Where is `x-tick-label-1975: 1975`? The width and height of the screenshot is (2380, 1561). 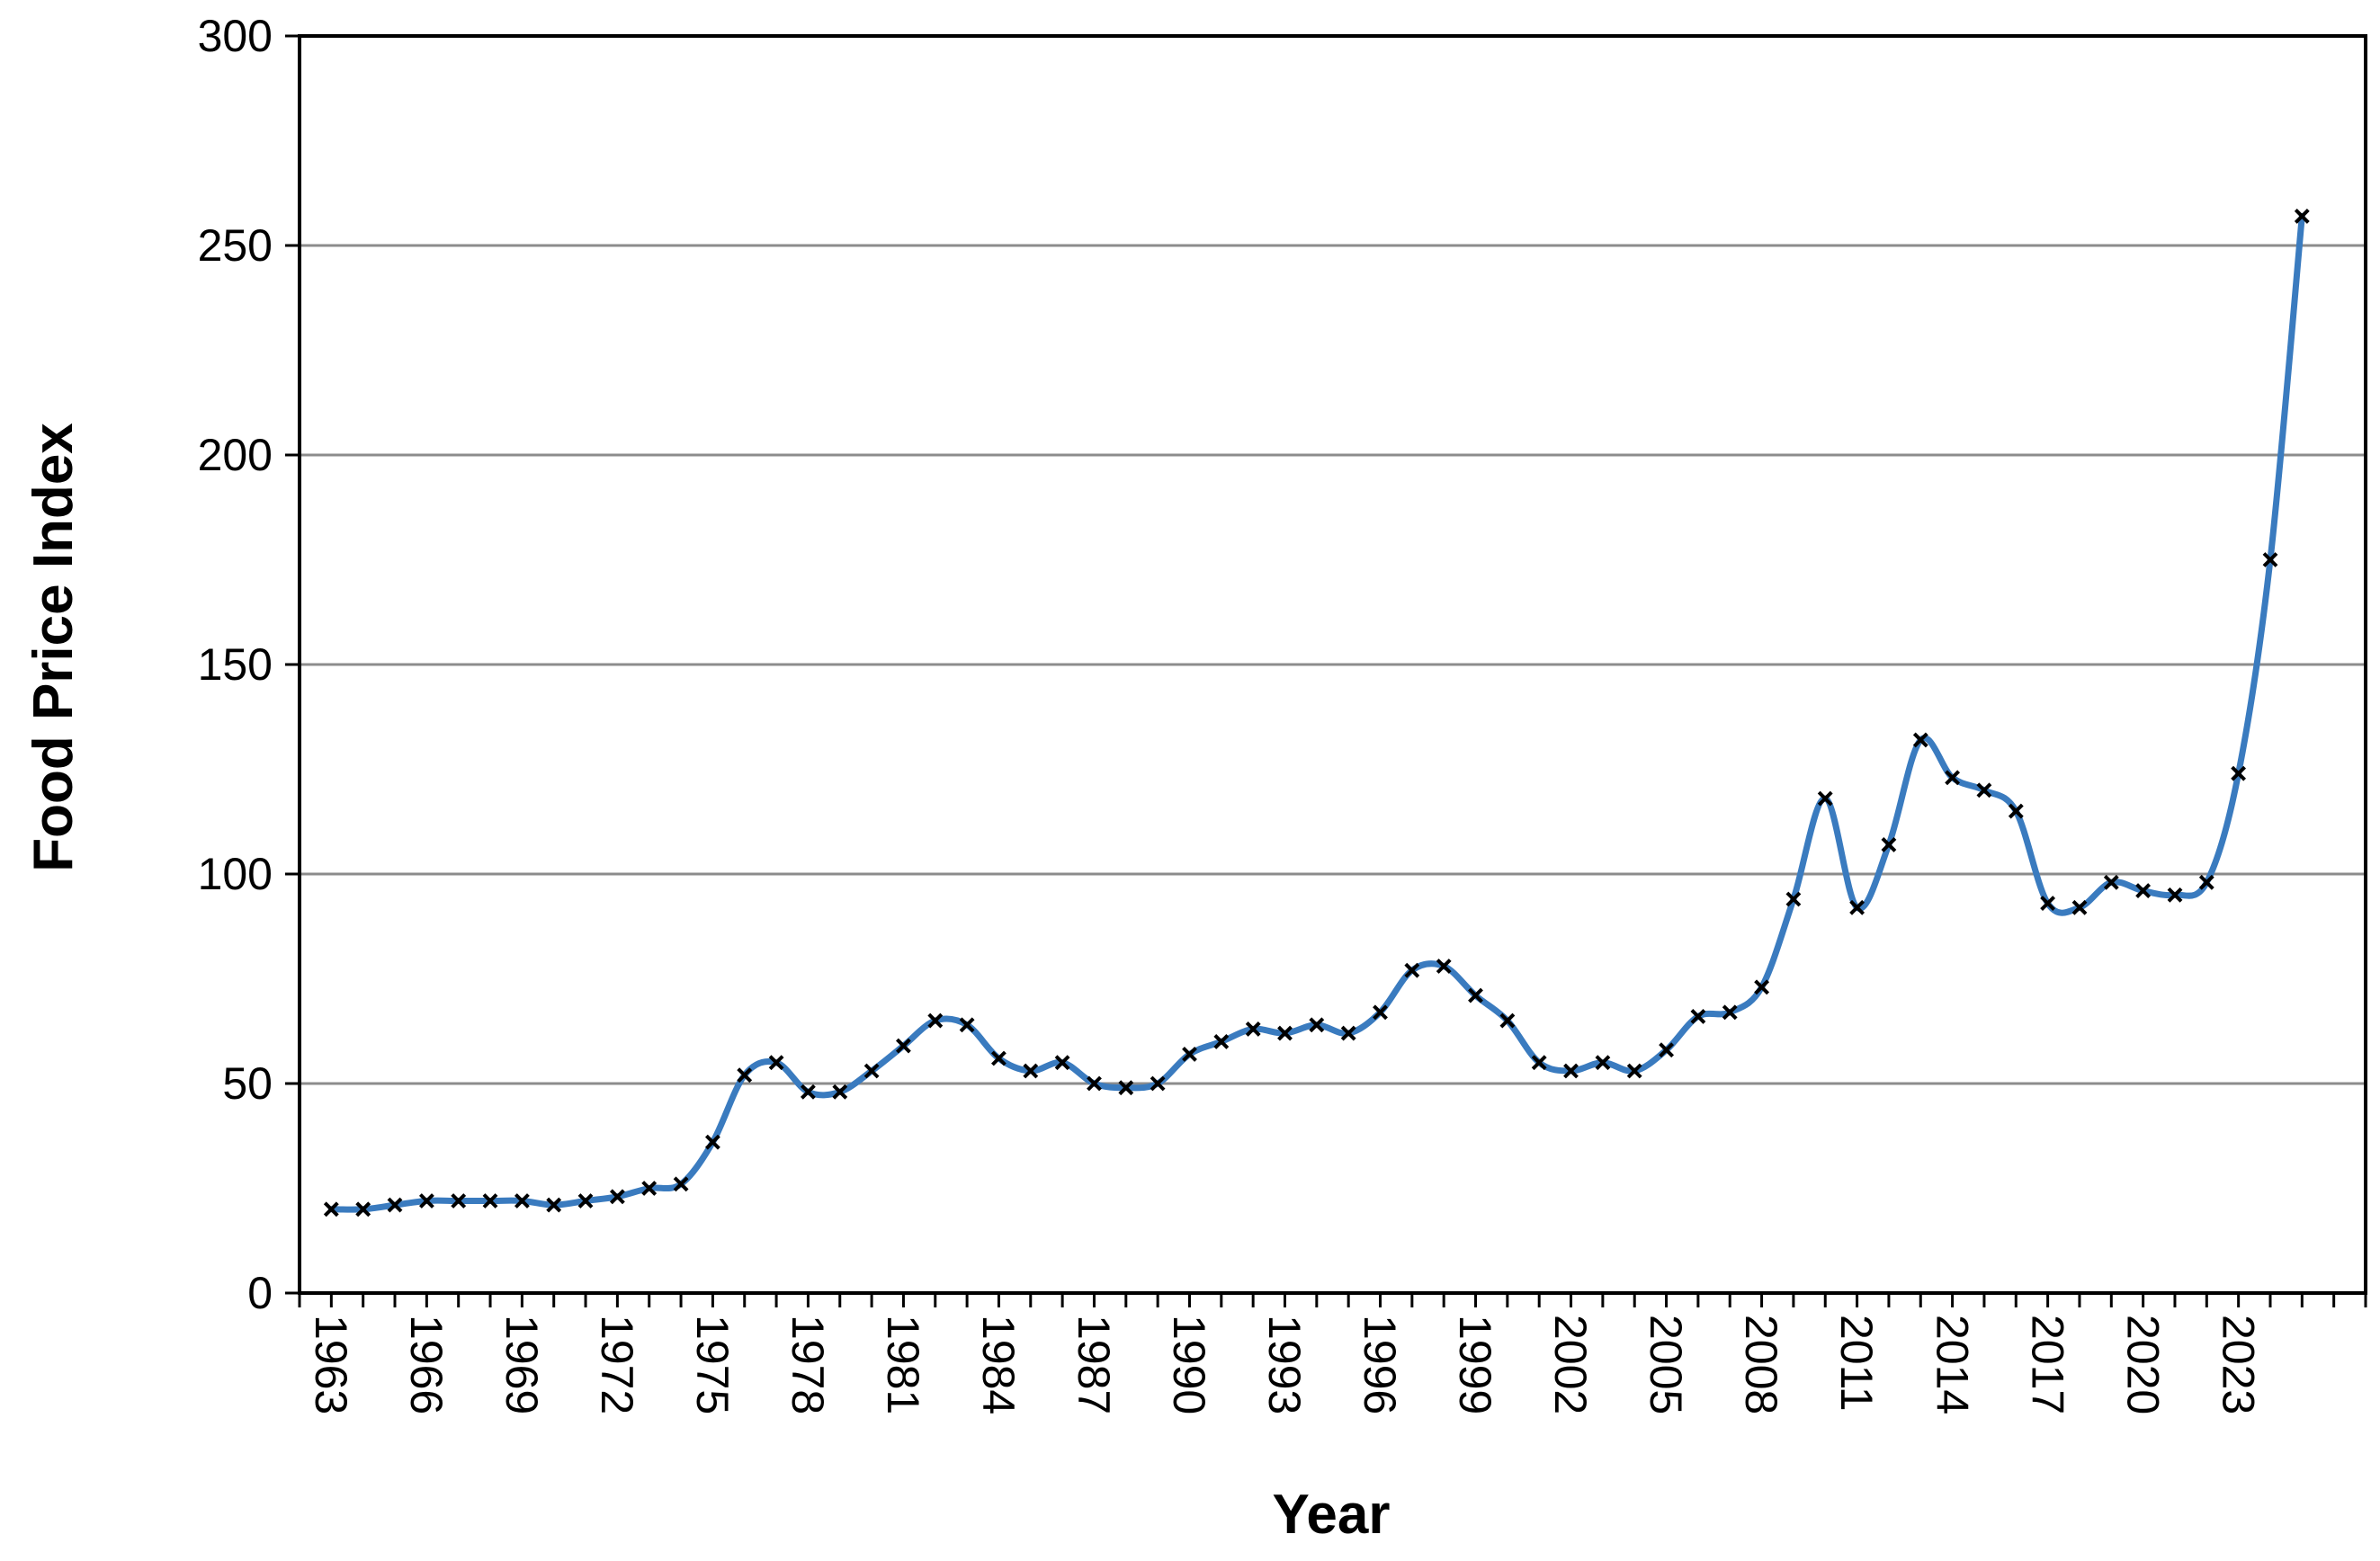
x-tick-label-1975: 1975 is located at coordinates (712, 1365).